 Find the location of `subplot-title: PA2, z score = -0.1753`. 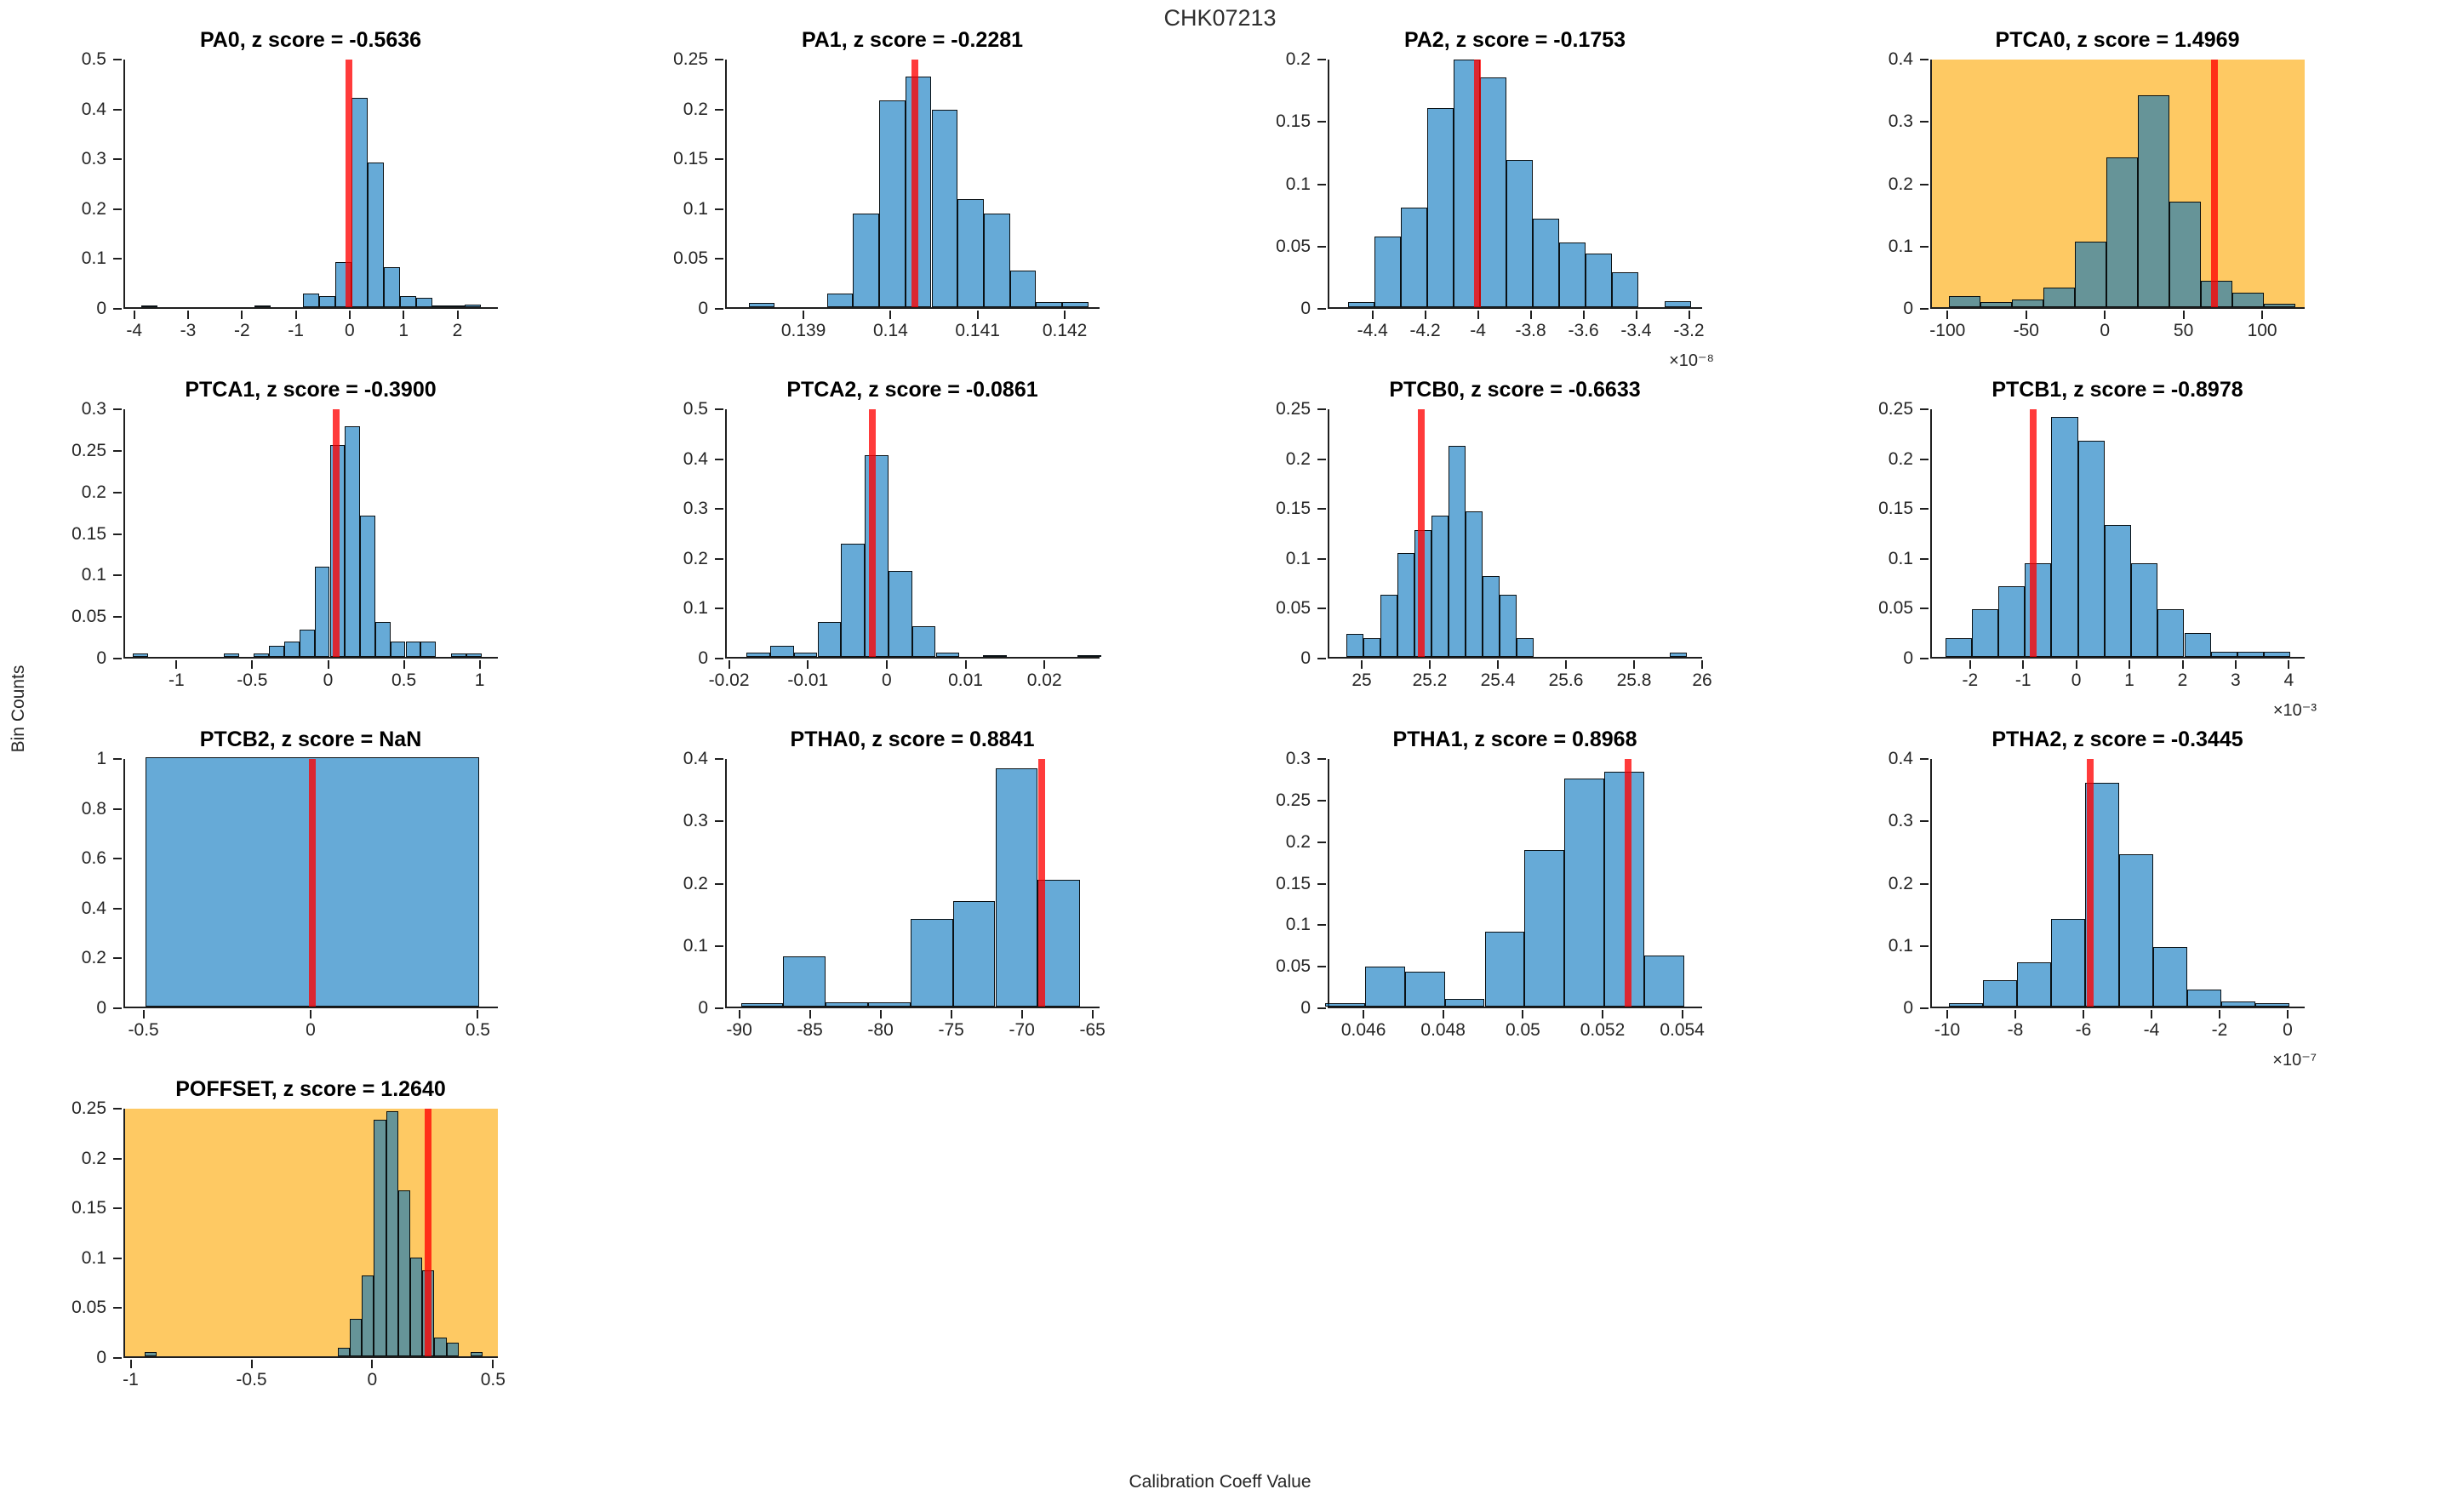

subplot-title: PA2, z score = -0.1753 is located at coordinates (1515, 40).